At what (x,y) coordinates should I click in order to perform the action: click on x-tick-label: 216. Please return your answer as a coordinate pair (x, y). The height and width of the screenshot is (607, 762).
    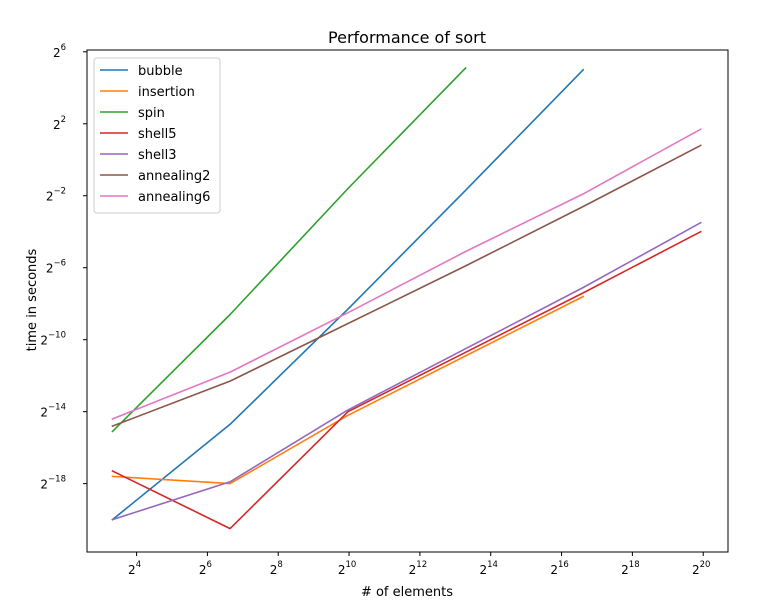
    Looking at the image, I should click on (559, 568).